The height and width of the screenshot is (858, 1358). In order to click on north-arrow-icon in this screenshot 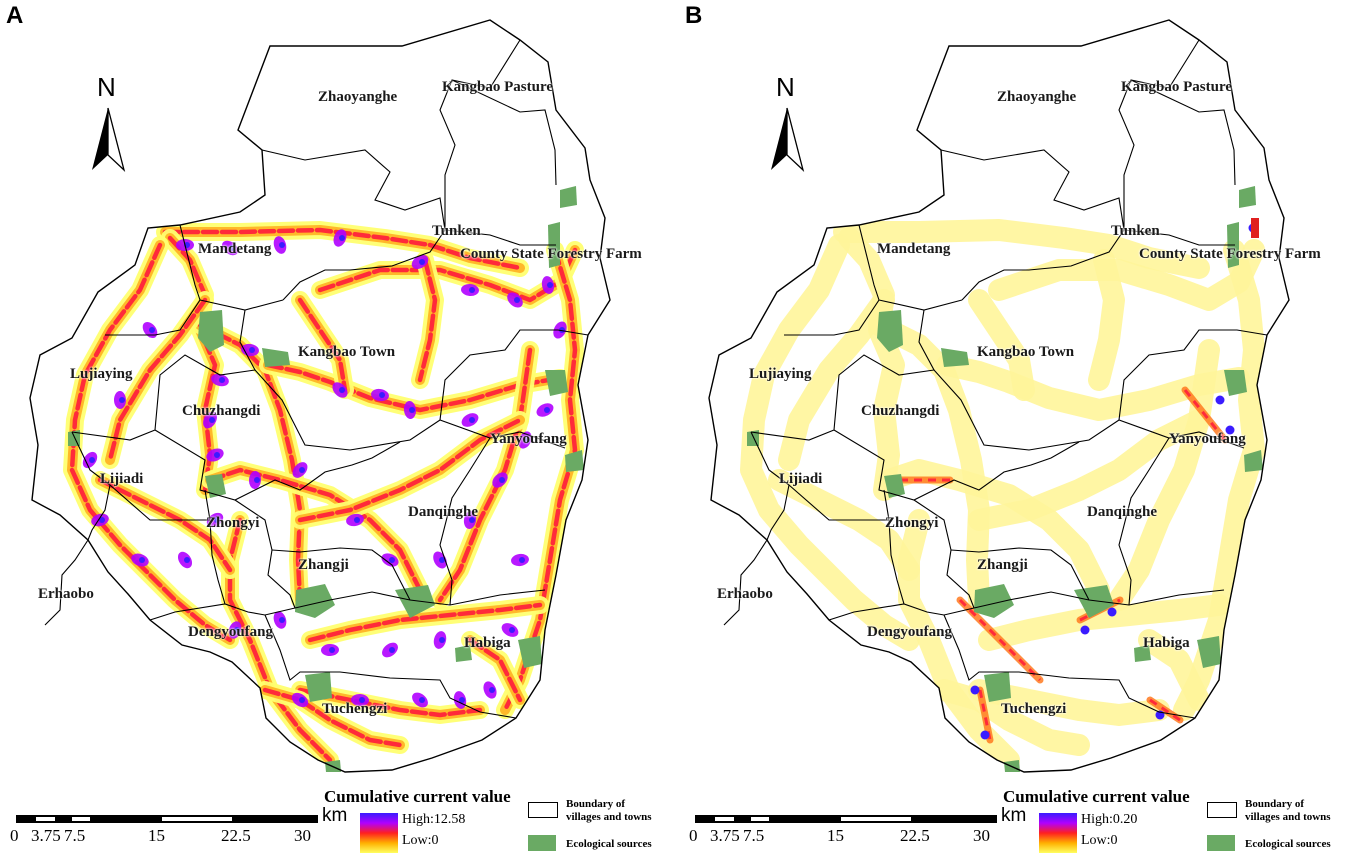, I will do `click(788, 140)`.